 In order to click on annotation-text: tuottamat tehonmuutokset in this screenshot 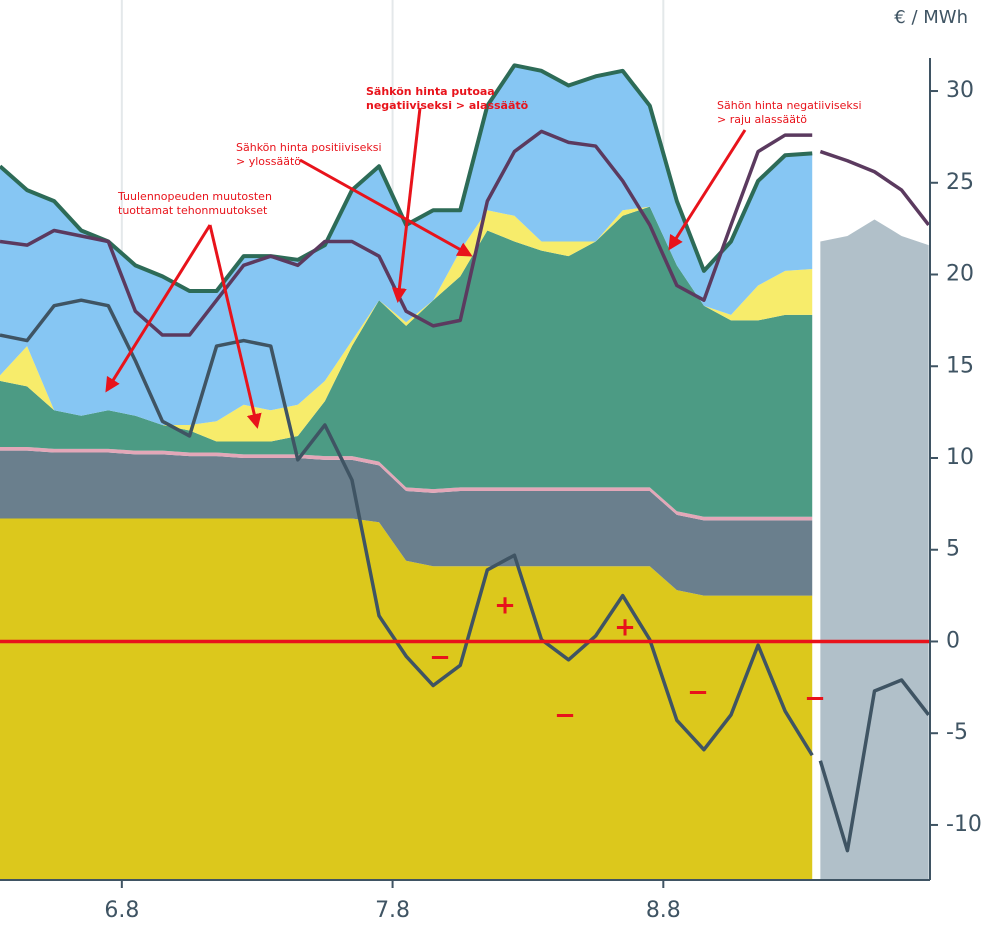, I will do `click(193, 210)`.